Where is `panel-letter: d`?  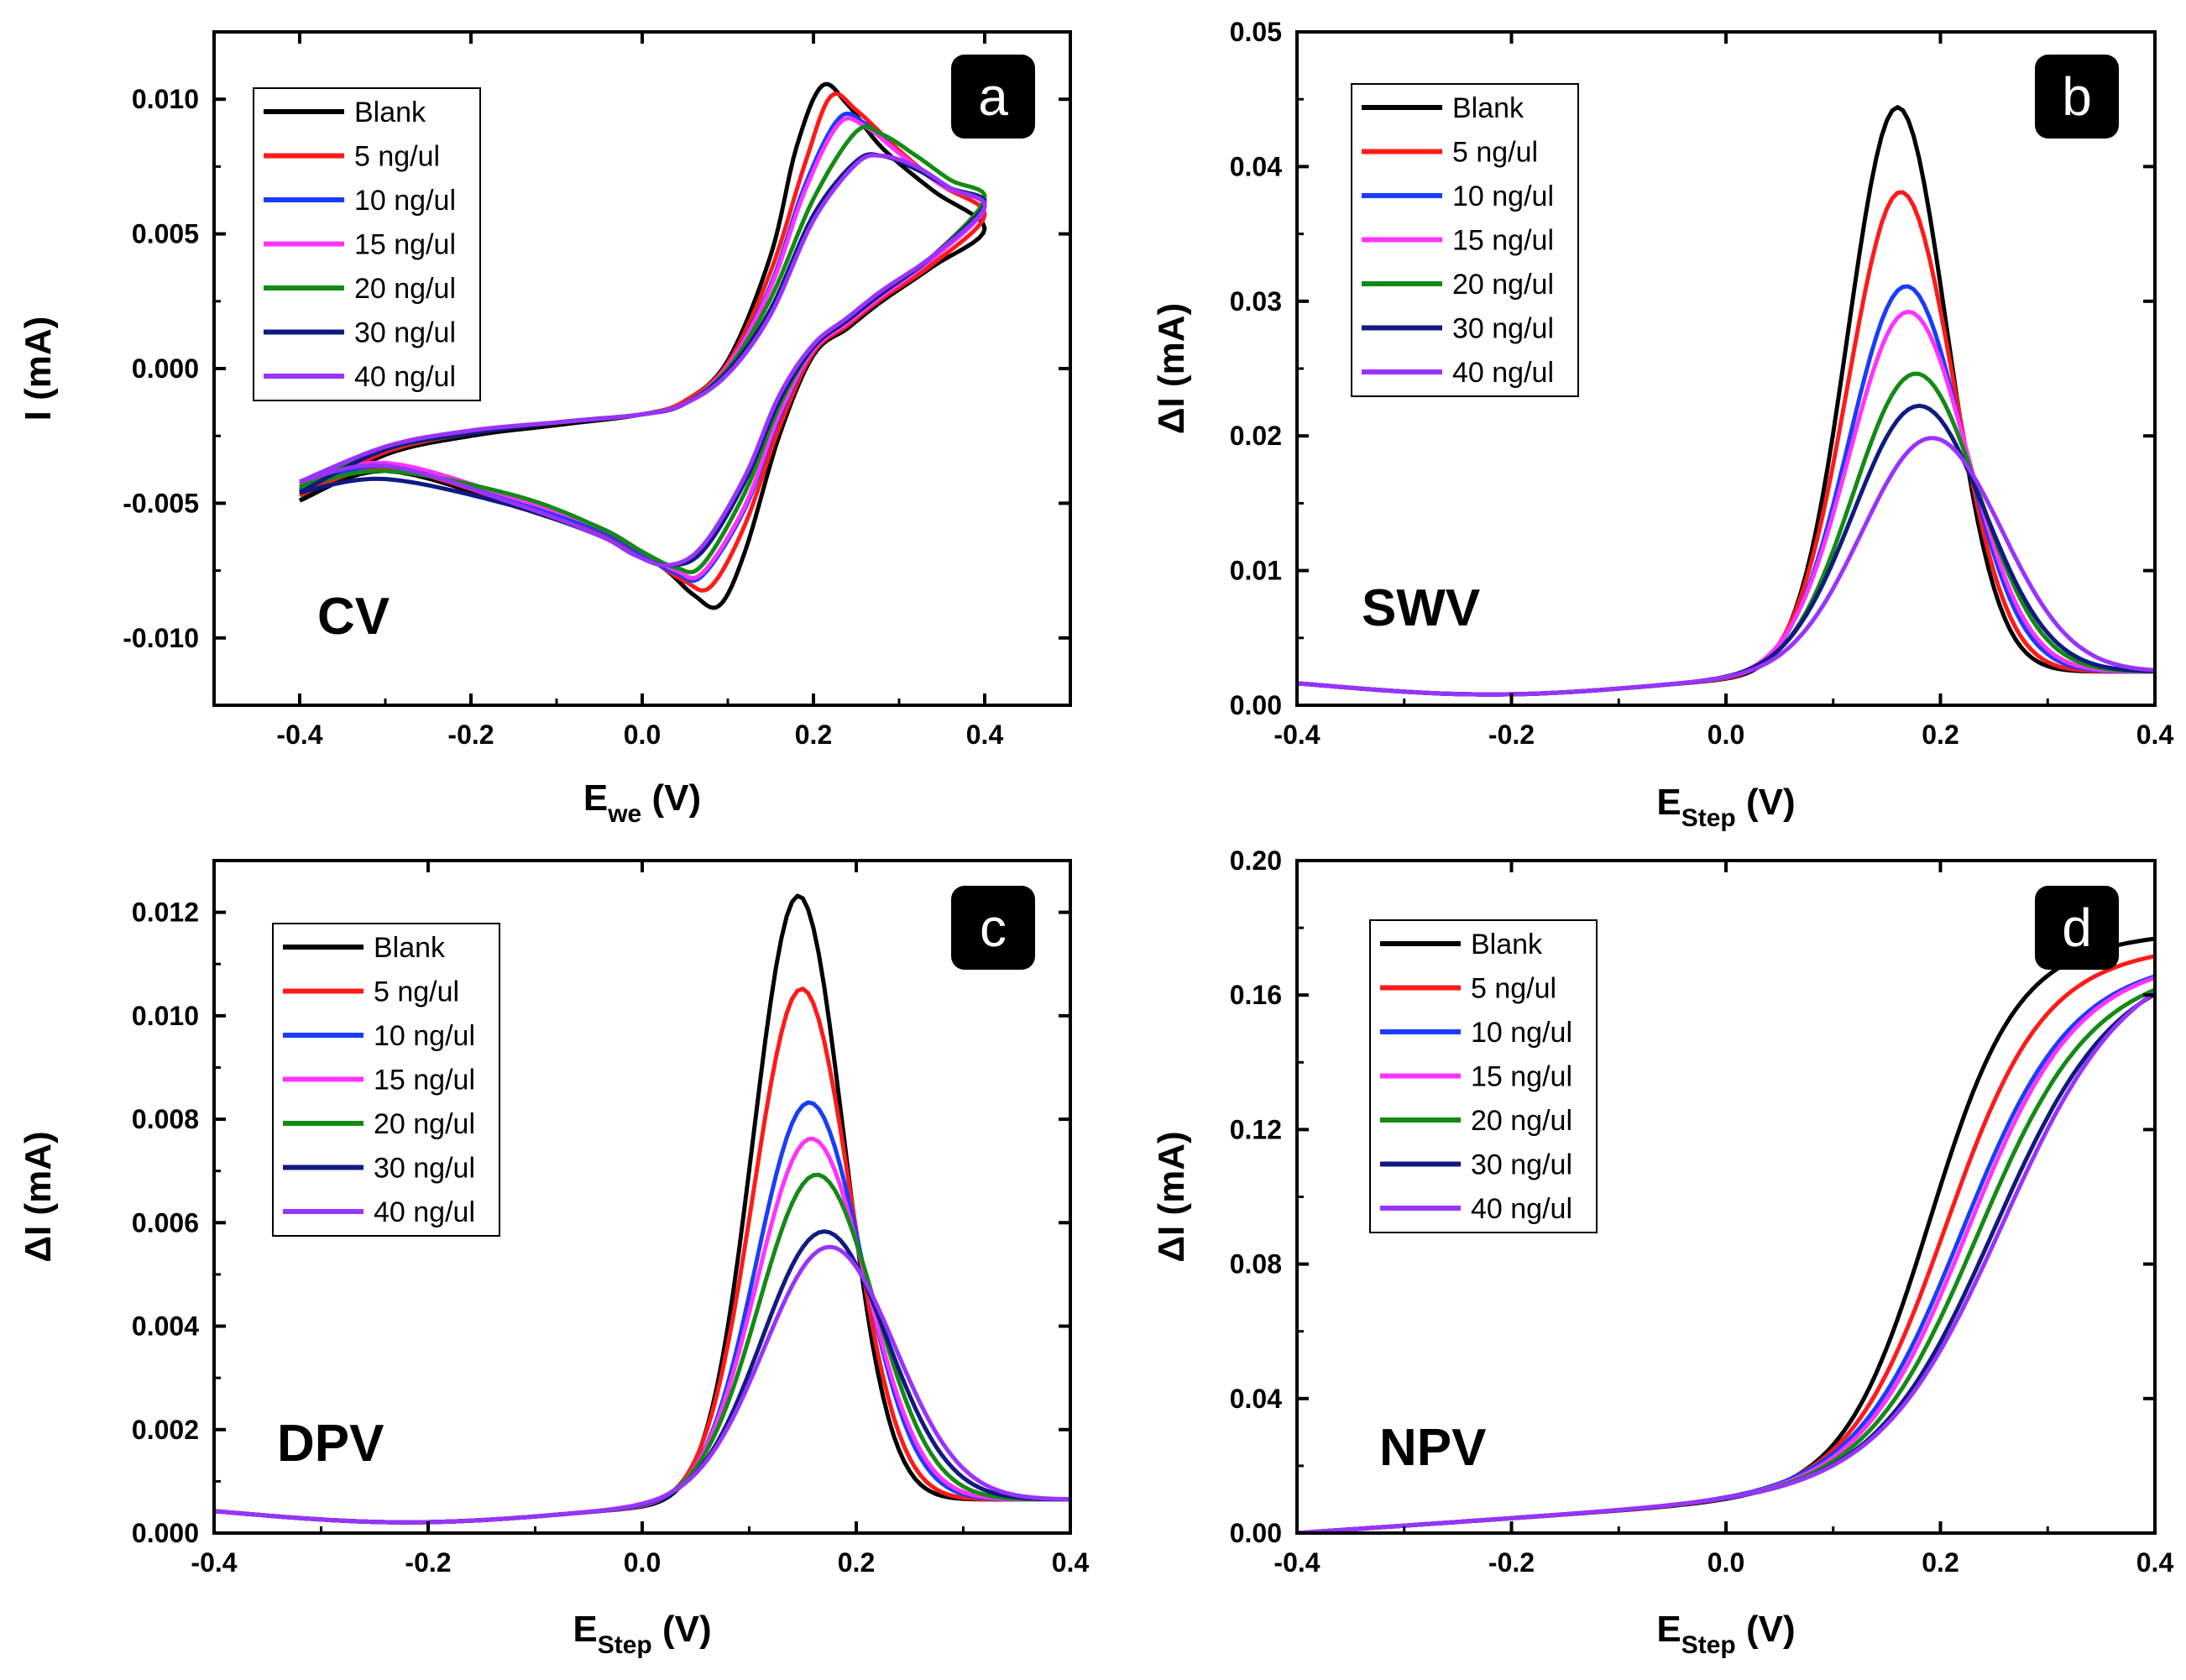
panel-letter: d is located at coordinates (2077, 928).